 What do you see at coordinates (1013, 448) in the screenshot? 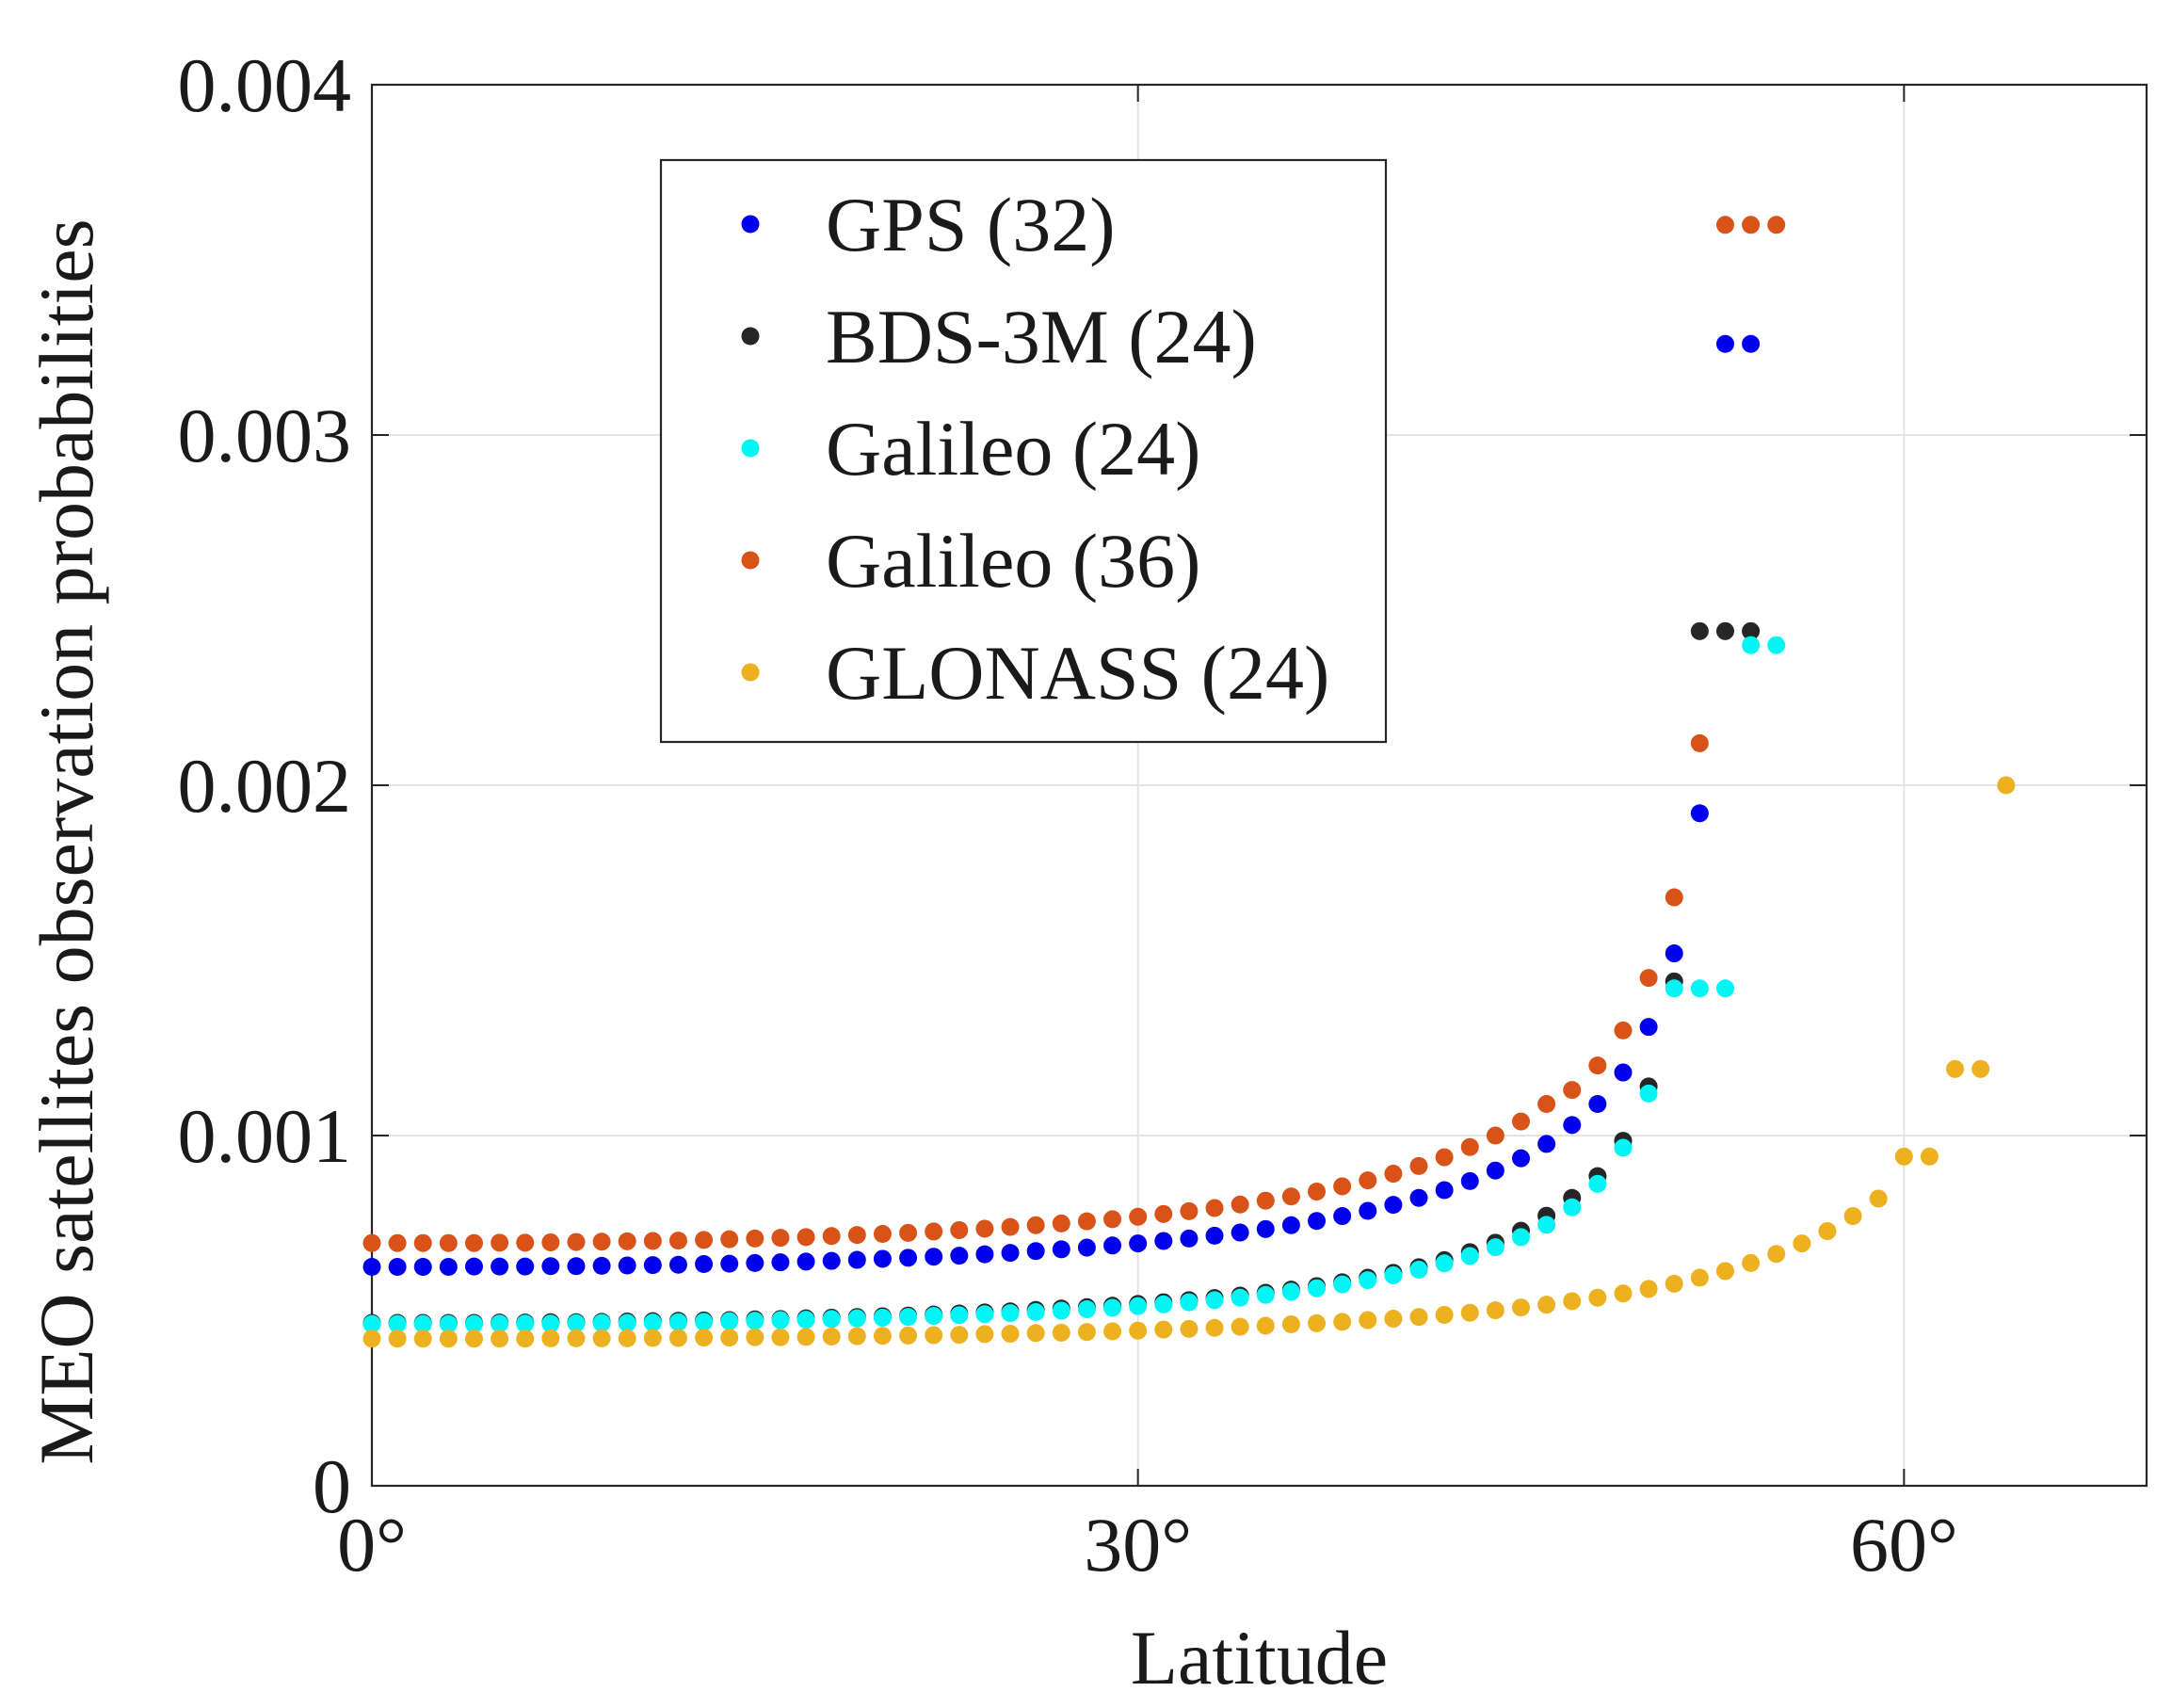
I see `legend-label: Galileo (24)` at bounding box center [1013, 448].